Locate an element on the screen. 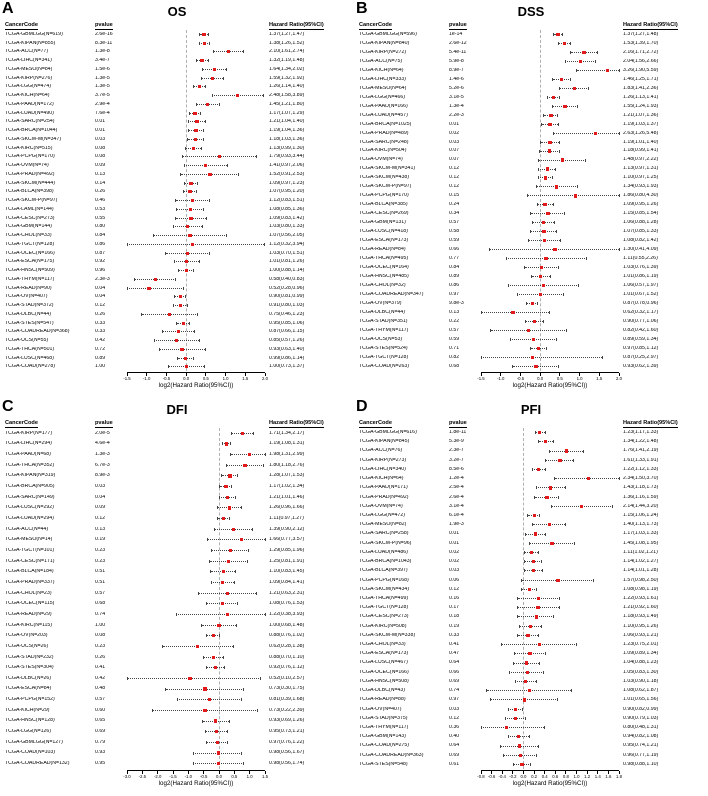 The height and width of the screenshot is (796, 708). forest-row: TCGA-STAD(N=372) 0.12 0.91(0.80,1.03) is located at coordinates (177, 305).